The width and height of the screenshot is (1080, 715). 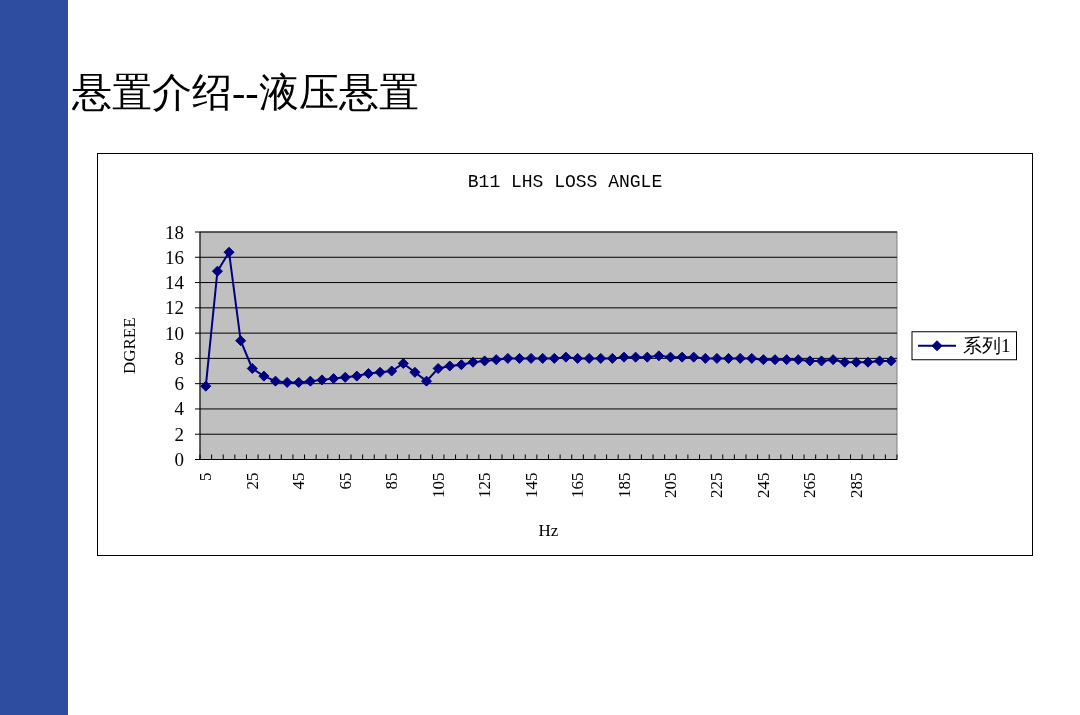 I want to click on x-tick-label: 245, so click(x=763, y=485).